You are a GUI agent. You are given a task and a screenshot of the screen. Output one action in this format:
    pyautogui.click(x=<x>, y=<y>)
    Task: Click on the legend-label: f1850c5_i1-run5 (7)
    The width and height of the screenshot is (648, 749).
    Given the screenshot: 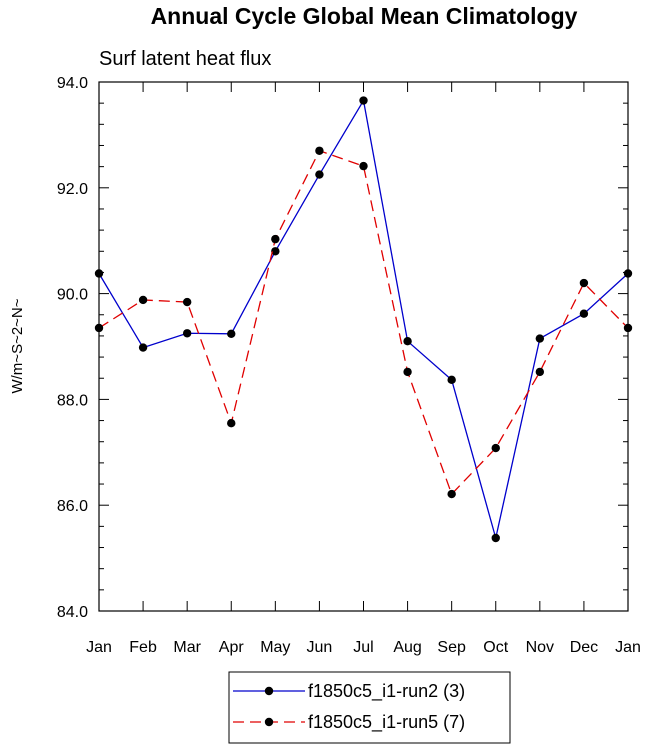 What is the action you would take?
    pyautogui.click(x=386, y=722)
    